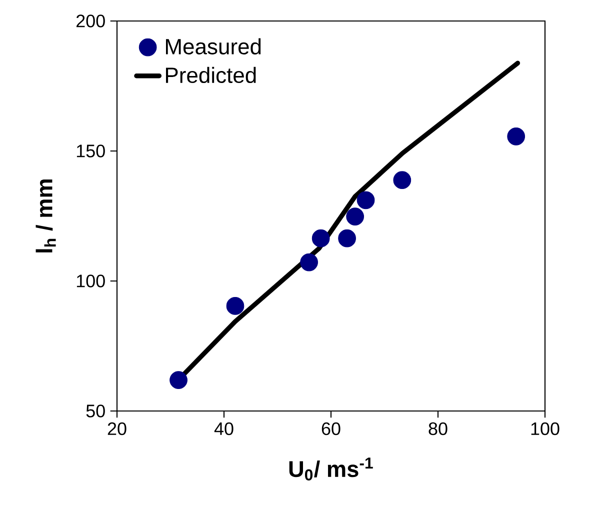  What do you see at coordinates (117, 429) in the screenshot?
I see `x-tick-label: 20` at bounding box center [117, 429].